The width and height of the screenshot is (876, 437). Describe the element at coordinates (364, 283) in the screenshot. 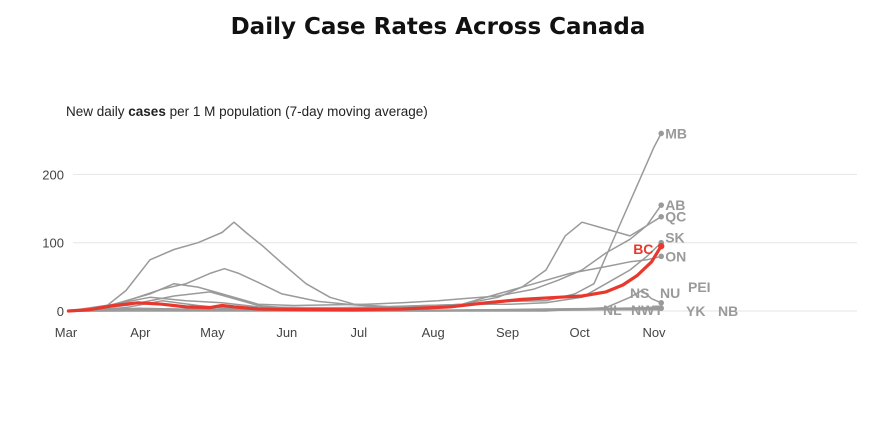

I see `series-line-on` at that location.